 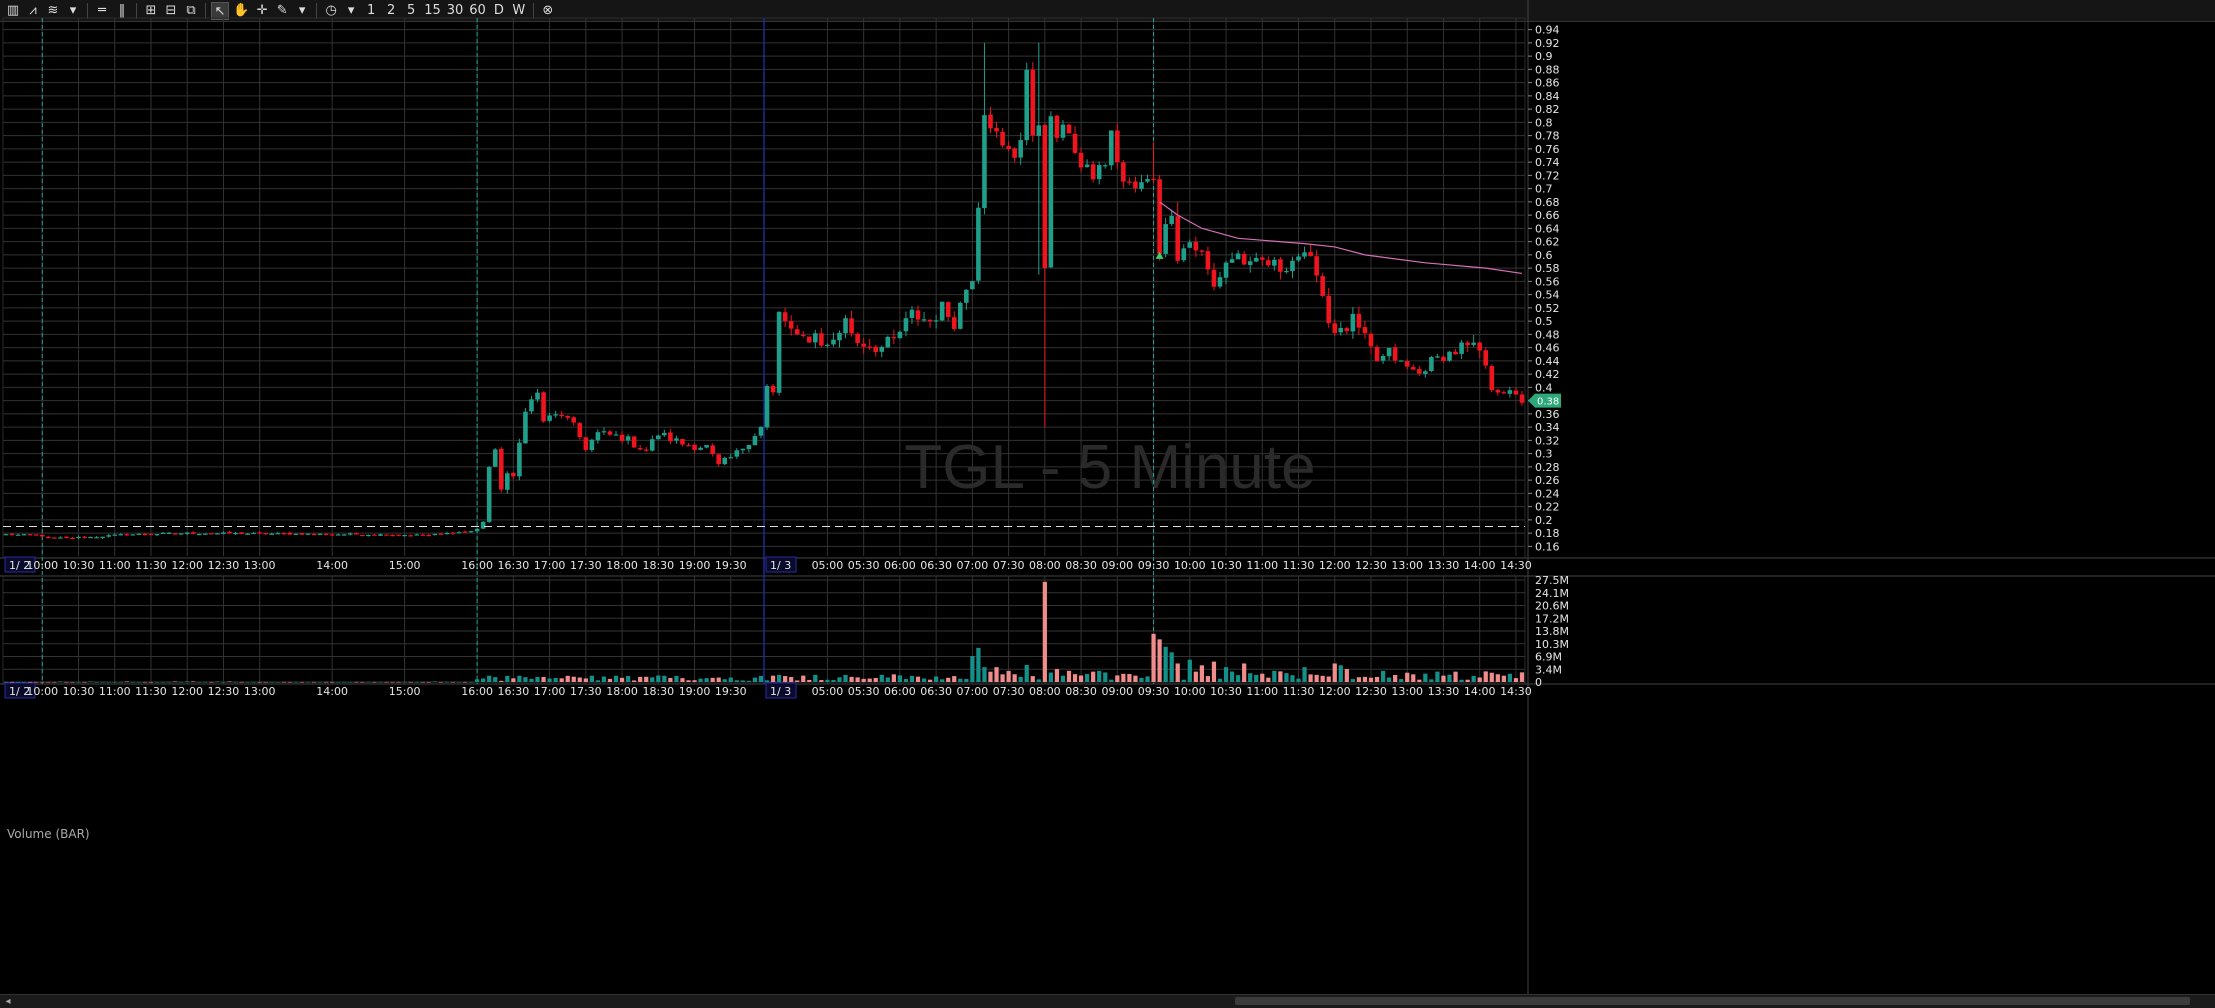 I want to click on interval-d: D, so click(x=498, y=10).